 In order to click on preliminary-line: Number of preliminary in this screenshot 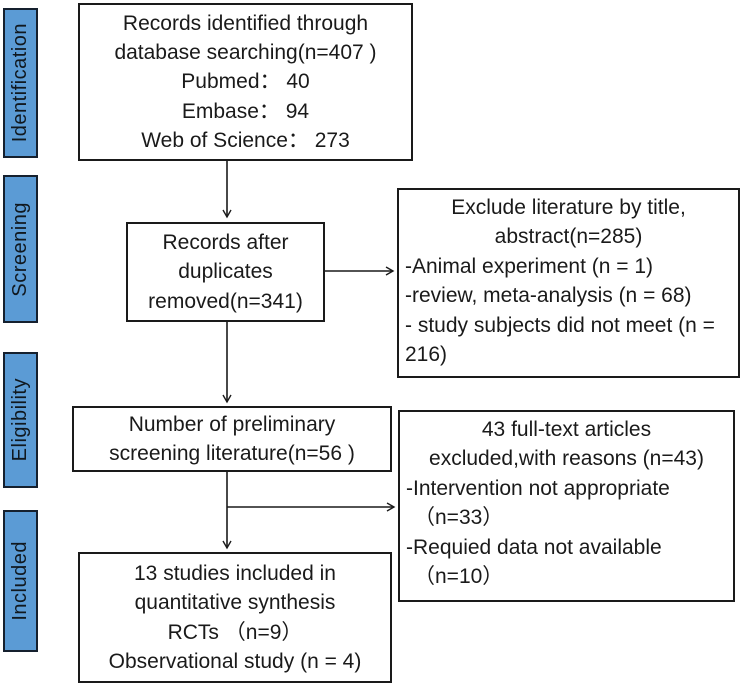, I will do `click(232, 424)`.